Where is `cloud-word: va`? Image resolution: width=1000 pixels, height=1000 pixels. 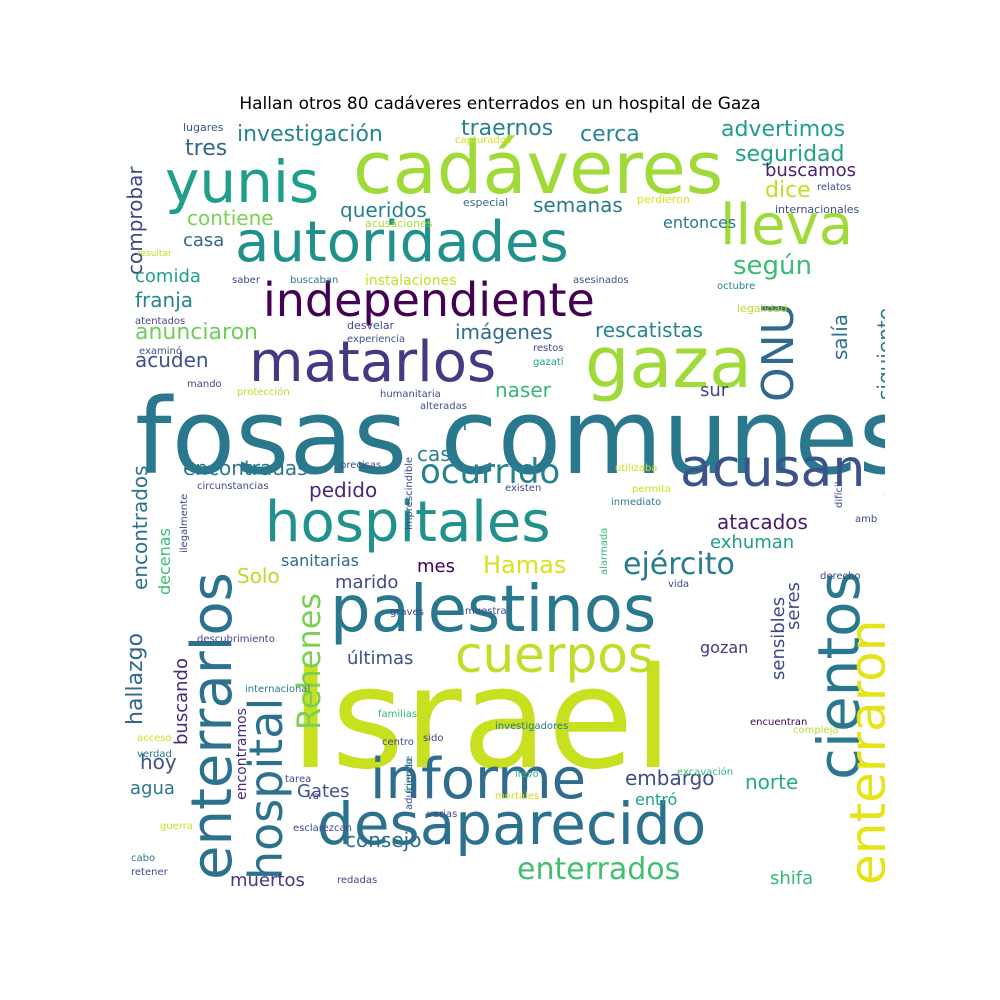 cloud-word: va is located at coordinates (313, 796).